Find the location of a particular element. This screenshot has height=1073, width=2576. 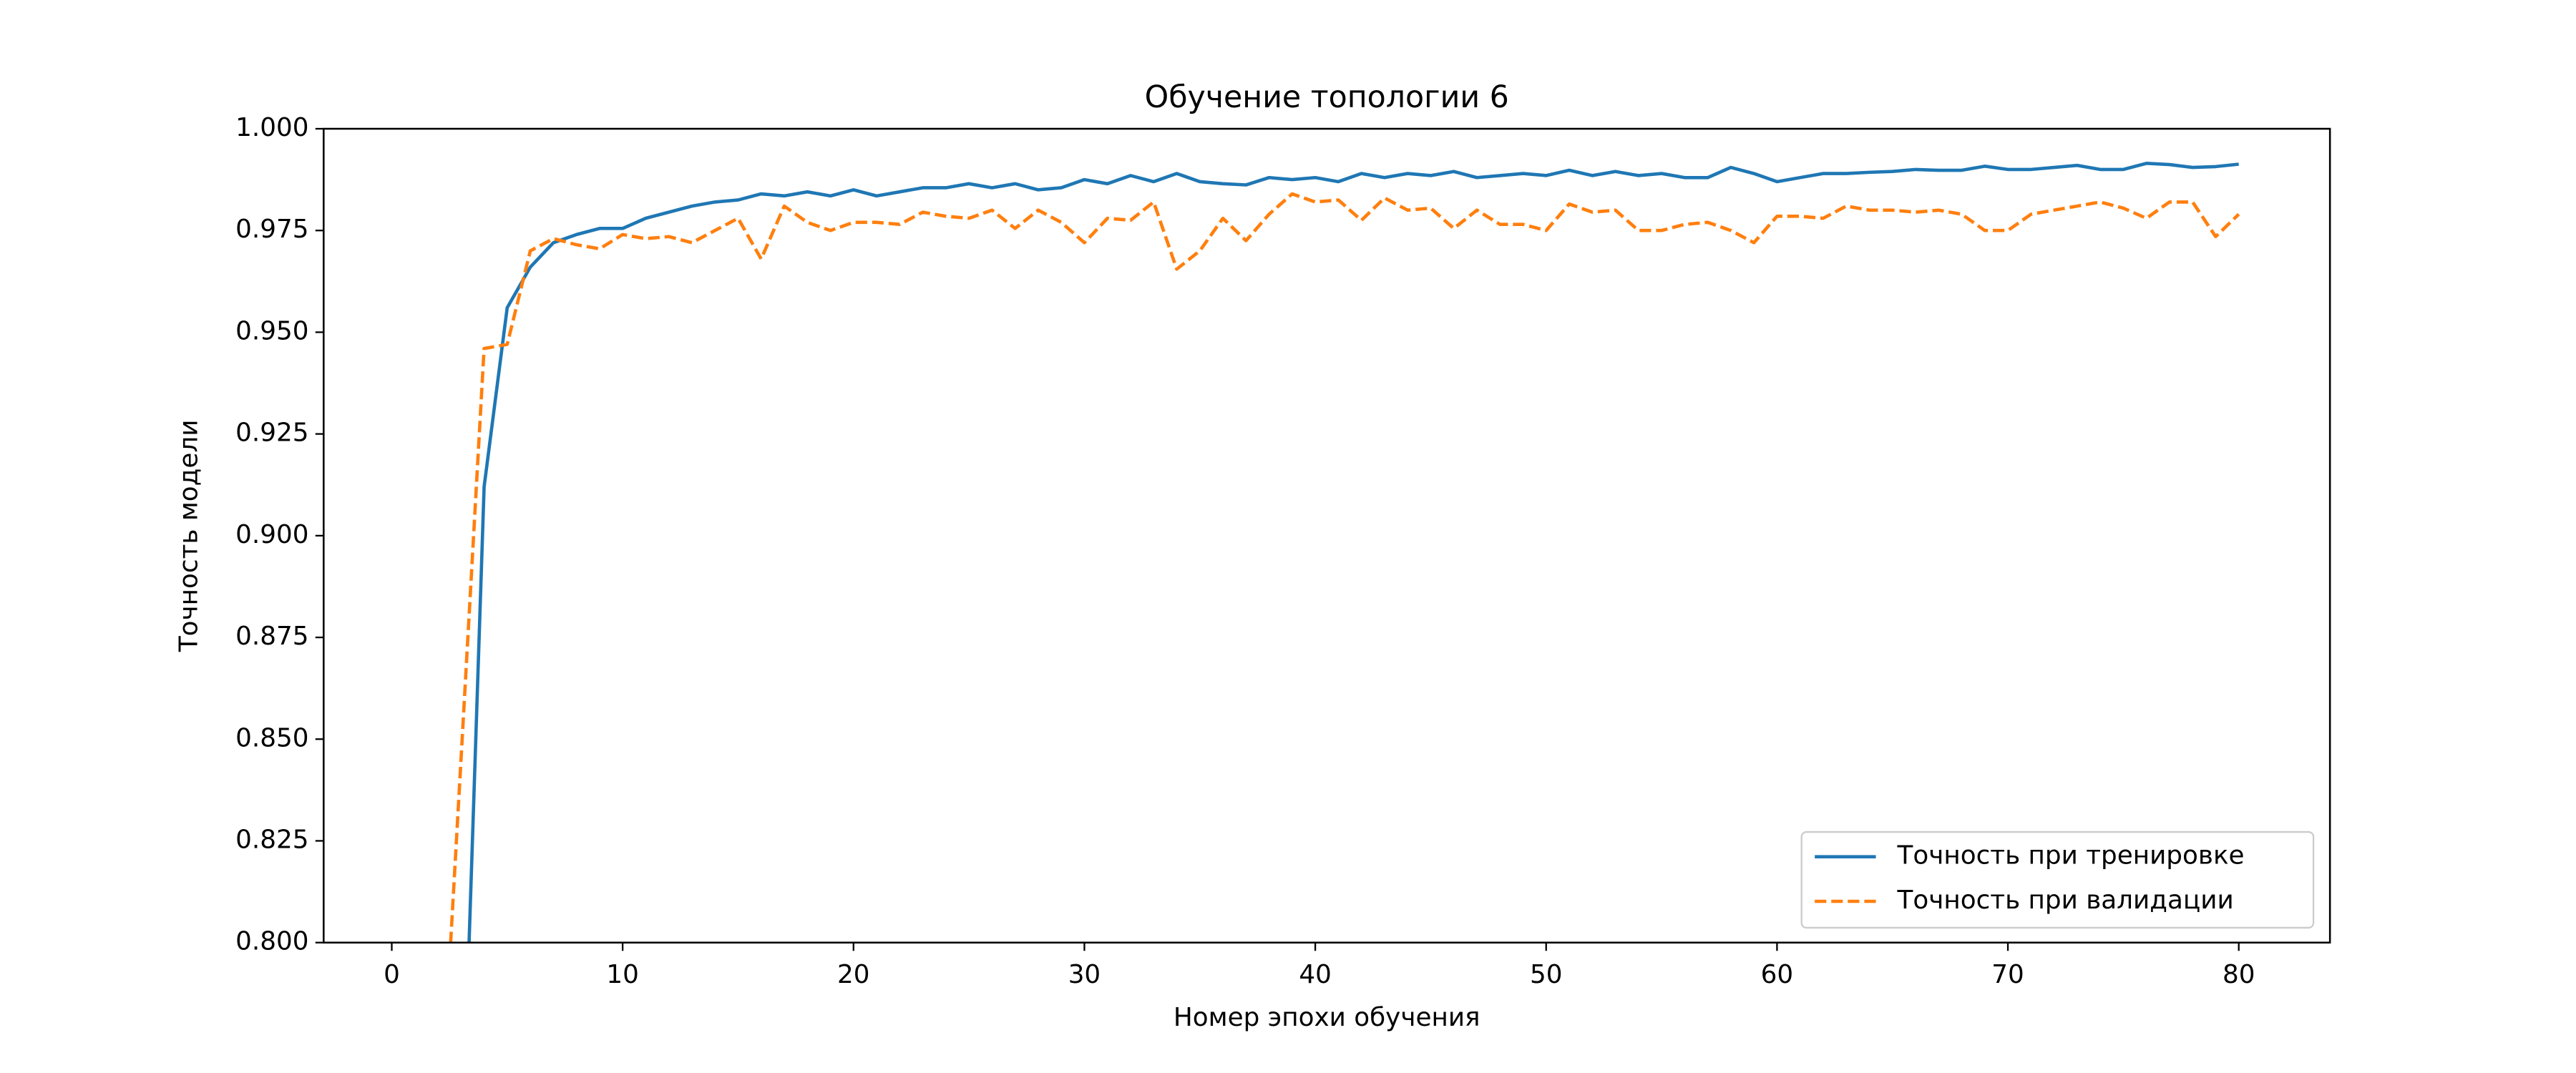

x-tick-label: 80 is located at coordinates (2239, 974).